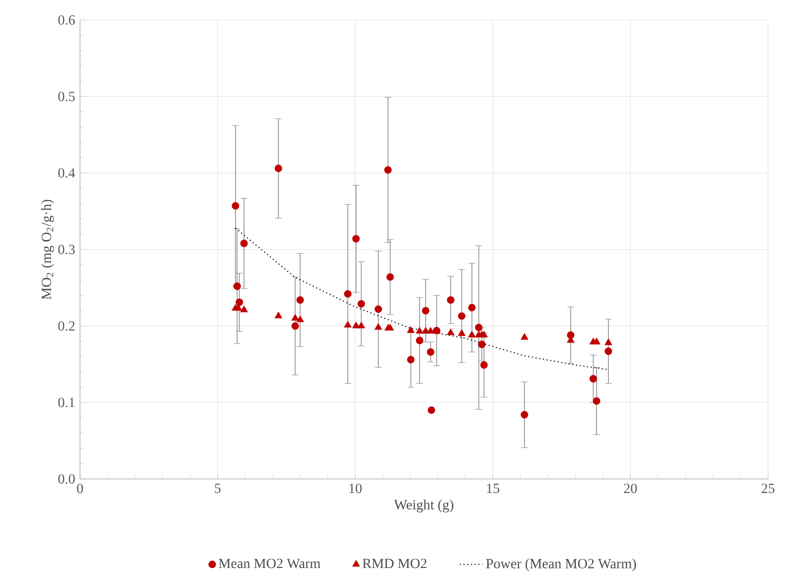 The width and height of the screenshot is (785, 573). I want to click on x-tick-label: 10, so click(355, 489).